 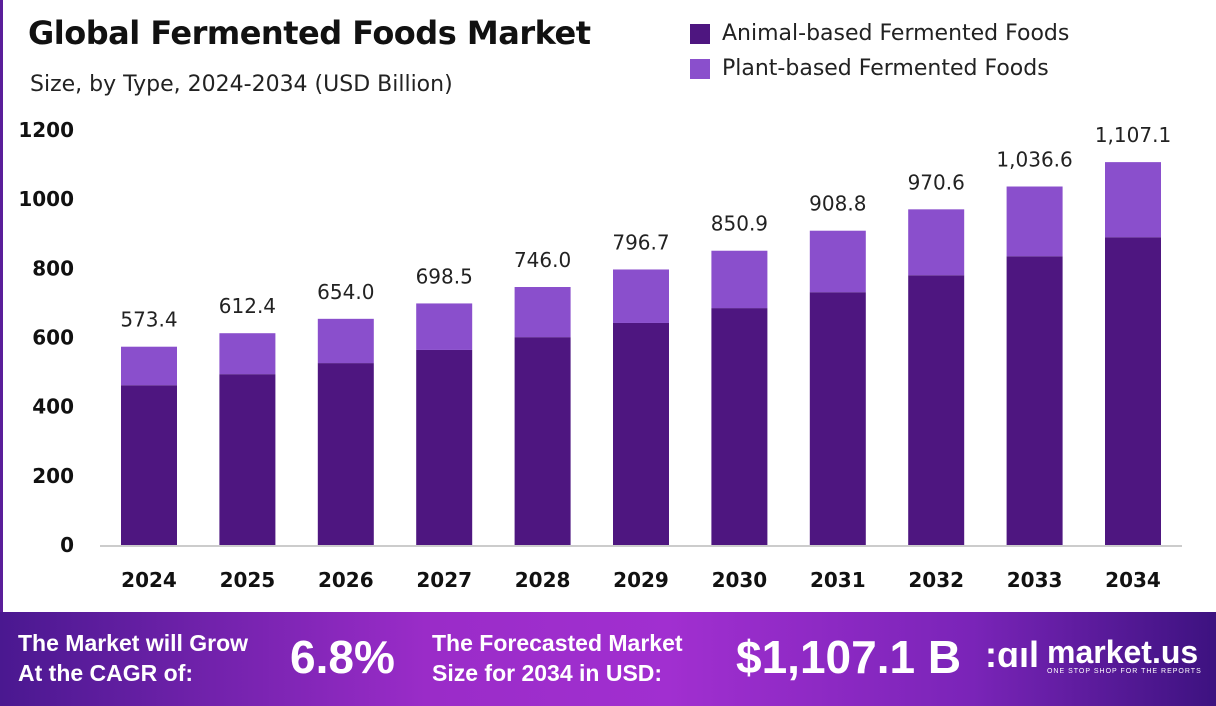 What do you see at coordinates (641, 580) in the screenshot?
I see `x-tick-label: 2029` at bounding box center [641, 580].